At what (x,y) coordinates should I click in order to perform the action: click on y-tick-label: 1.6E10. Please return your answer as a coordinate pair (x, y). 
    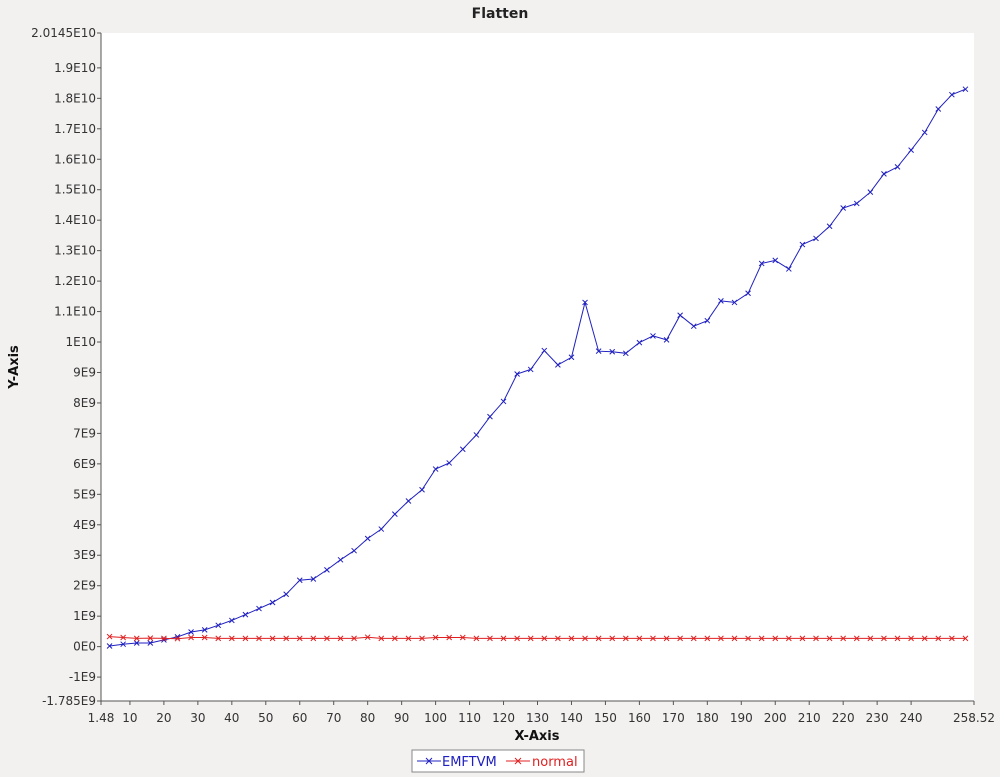
    Looking at the image, I should click on (75, 159).